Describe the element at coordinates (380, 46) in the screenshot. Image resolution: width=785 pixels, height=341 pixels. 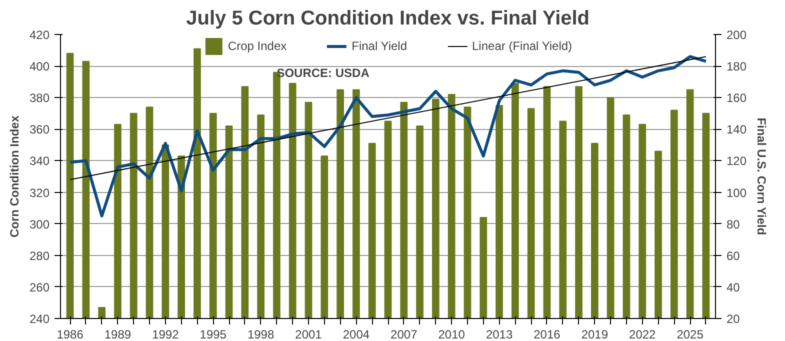
I see `legend-label: Final Yield` at that location.